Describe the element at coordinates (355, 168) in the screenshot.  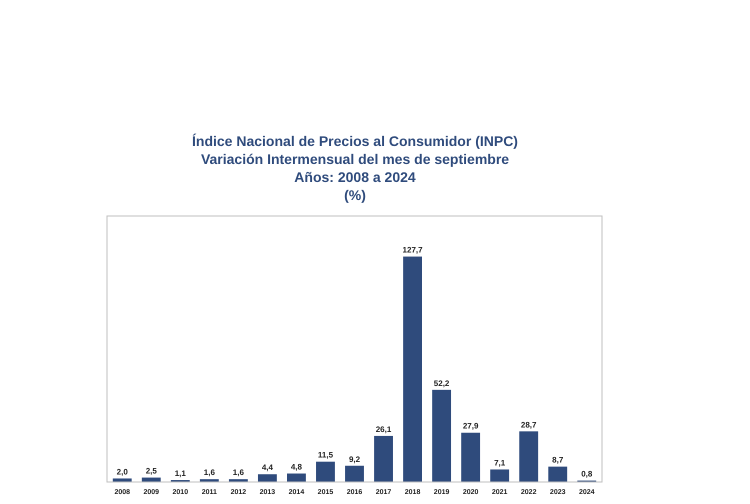
I see `chart-title: Índice Nacional de Precios al Consumidor (INPC) Variación Intermensual del mes de septiembre Años: 2008 a 2024 (%)` at that location.